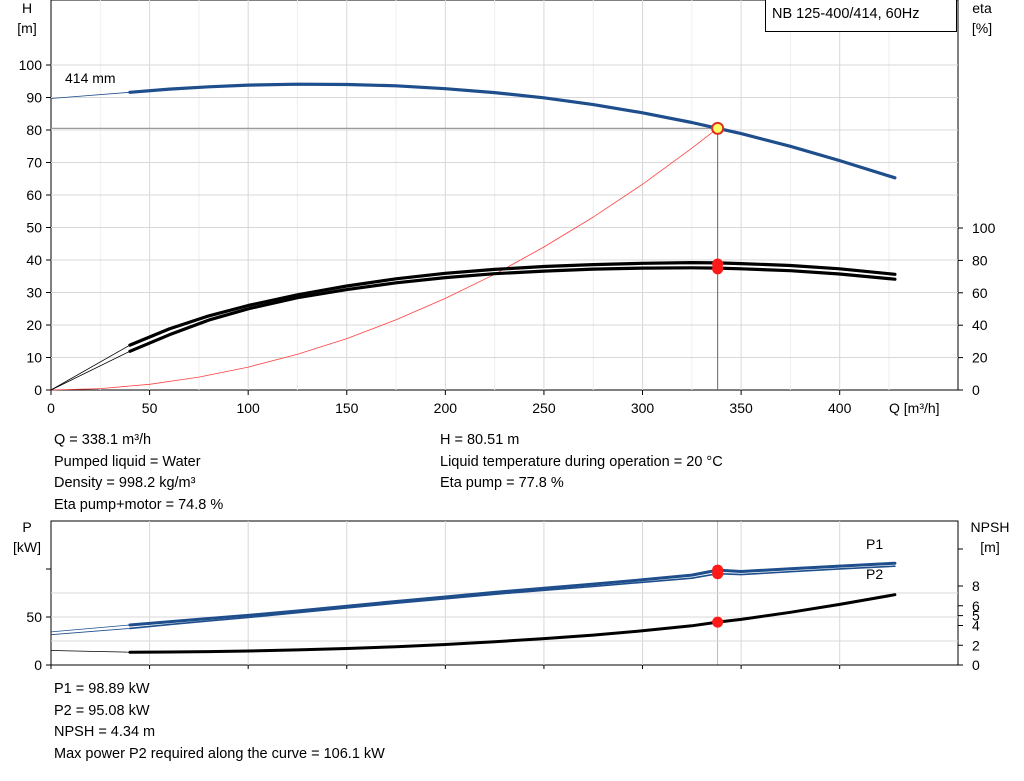  What do you see at coordinates (718, 574) in the screenshot?
I see `operating-point-p2-marker` at bounding box center [718, 574].